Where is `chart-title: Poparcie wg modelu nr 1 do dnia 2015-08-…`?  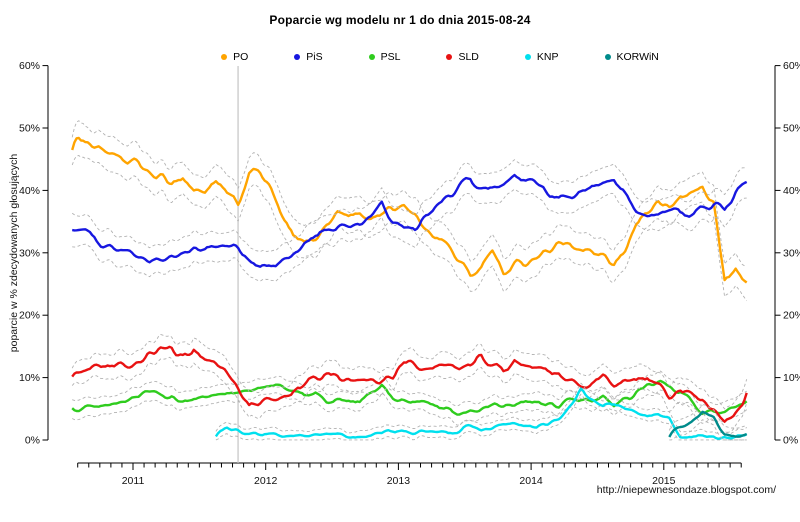 chart-title: Poparcie wg modelu nr 1 do dnia 2015-08-… is located at coordinates (400, 20).